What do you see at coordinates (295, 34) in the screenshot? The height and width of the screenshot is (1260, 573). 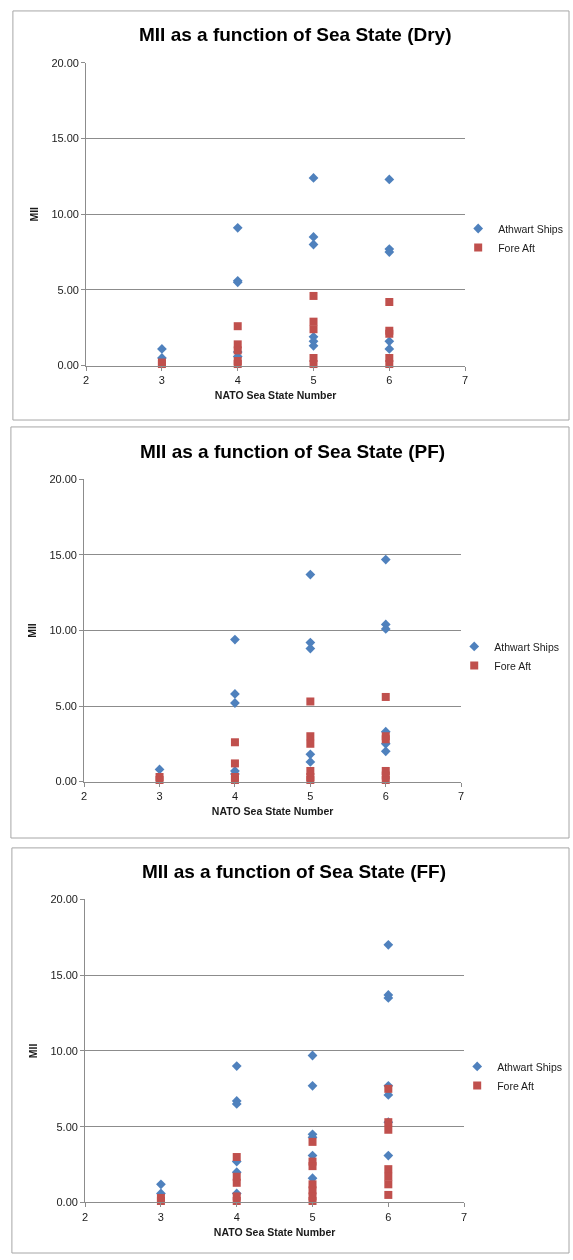 I see `chart-title: MII as a function of Sea State (Dry)` at bounding box center [295, 34].